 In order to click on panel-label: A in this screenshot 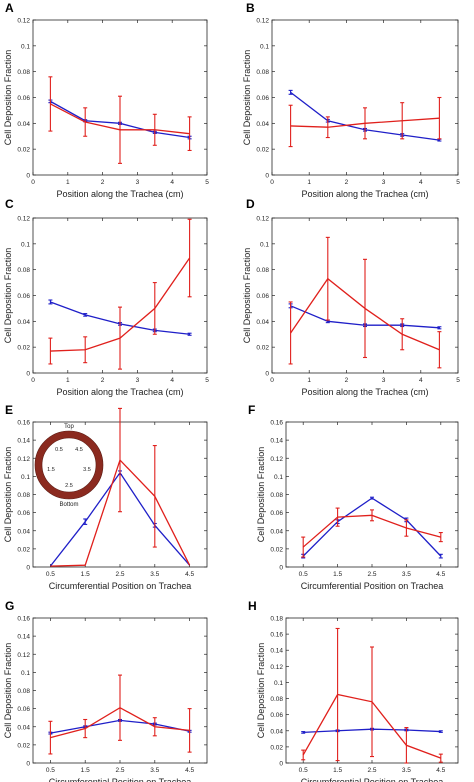, I will do `click(9, 8)`.